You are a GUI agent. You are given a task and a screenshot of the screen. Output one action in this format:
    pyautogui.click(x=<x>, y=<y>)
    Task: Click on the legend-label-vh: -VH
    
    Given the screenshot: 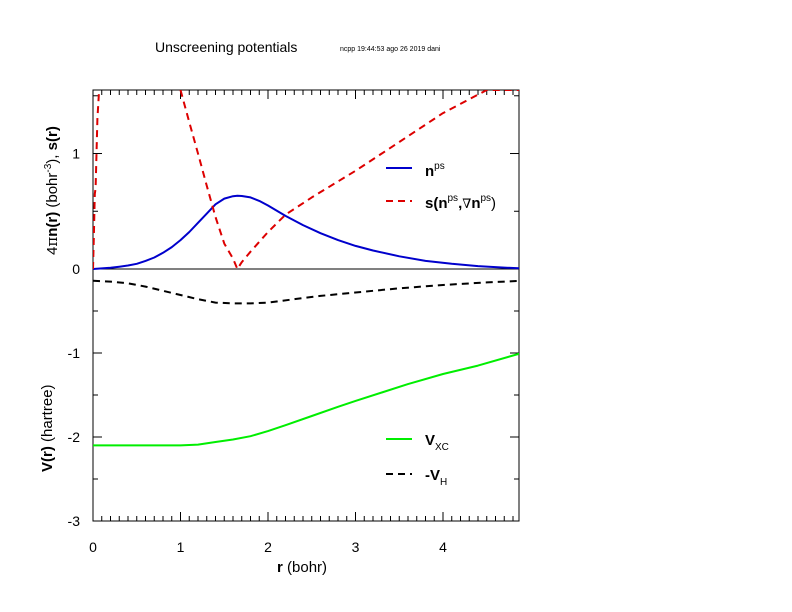 What is the action you would take?
    pyautogui.click(x=436, y=477)
    